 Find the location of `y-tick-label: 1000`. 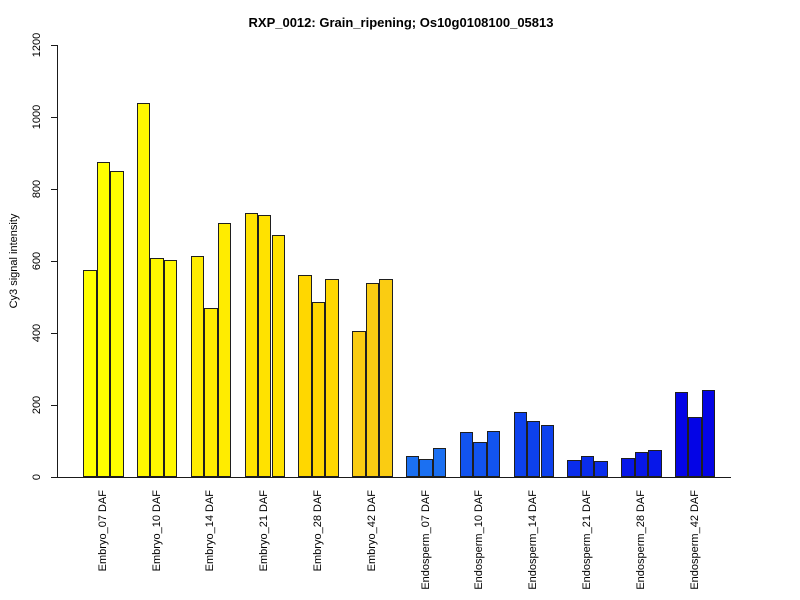

y-tick-label: 1000 is located at coordinates (37, 117).